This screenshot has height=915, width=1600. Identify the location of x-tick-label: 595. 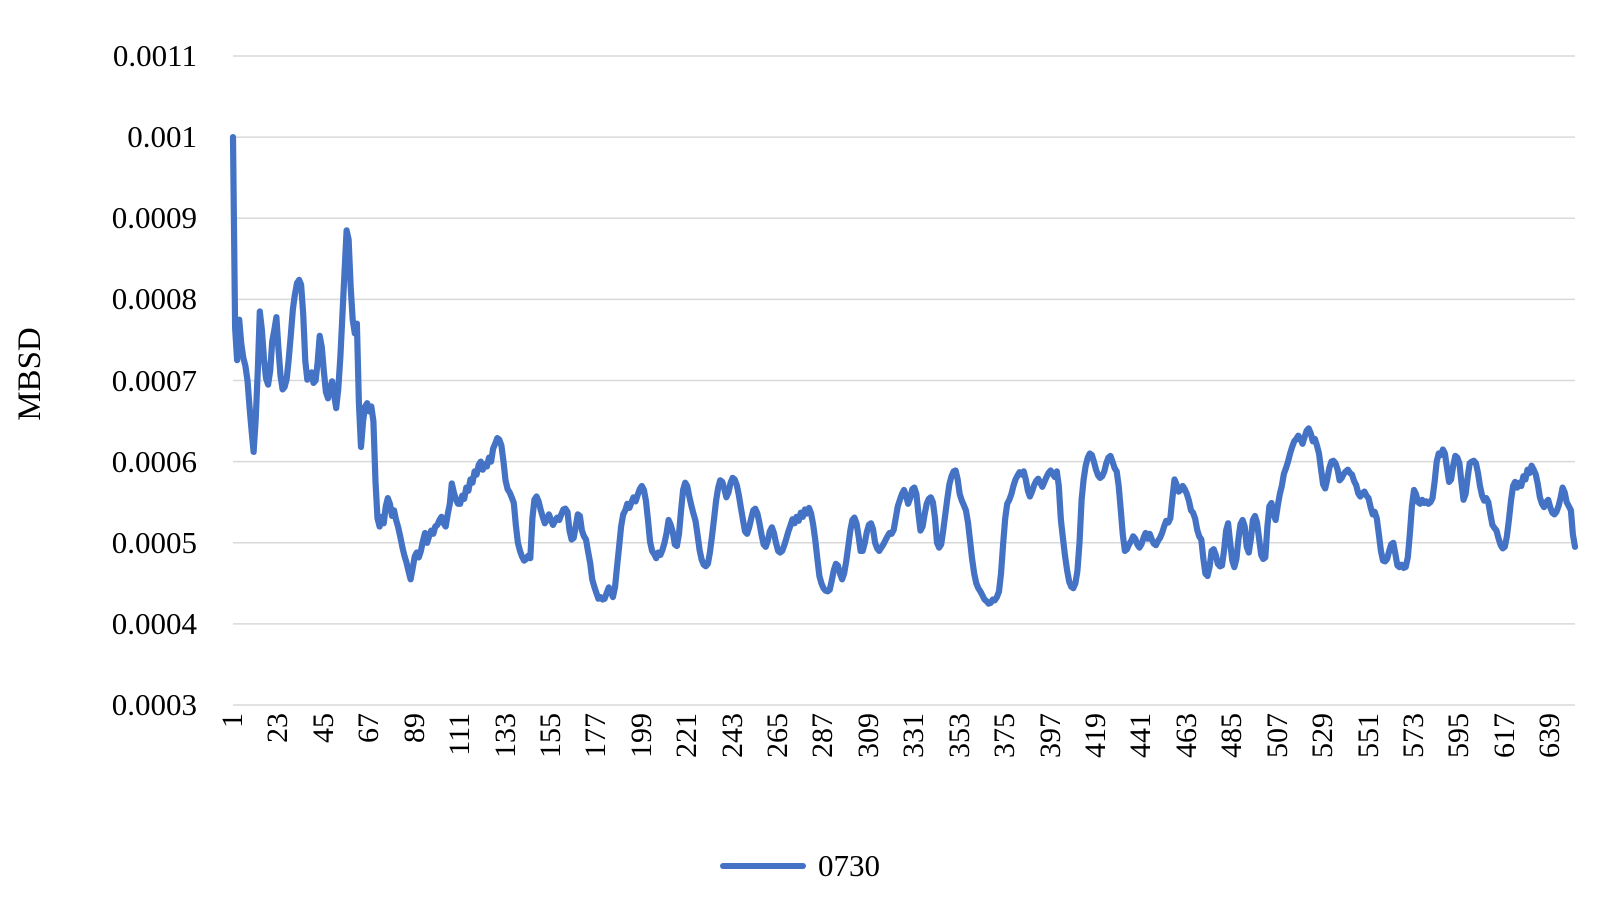
(1459, 735).